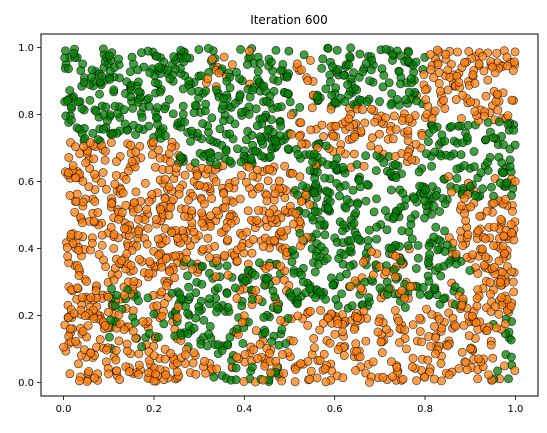  What do you see at coordinates (26, 316) in the screenshot?
I see `y-tick-label: 0.2` at bounding box center [26, 316].